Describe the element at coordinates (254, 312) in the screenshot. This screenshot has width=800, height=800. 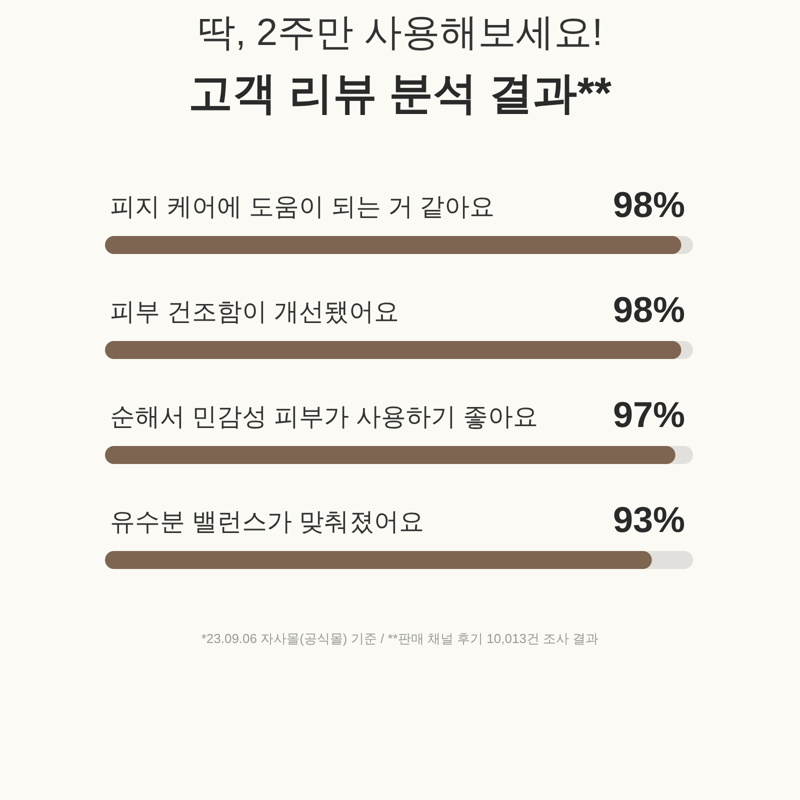
I see `y-tick-label: 피부 건조함이 개선됐어요` at that location.